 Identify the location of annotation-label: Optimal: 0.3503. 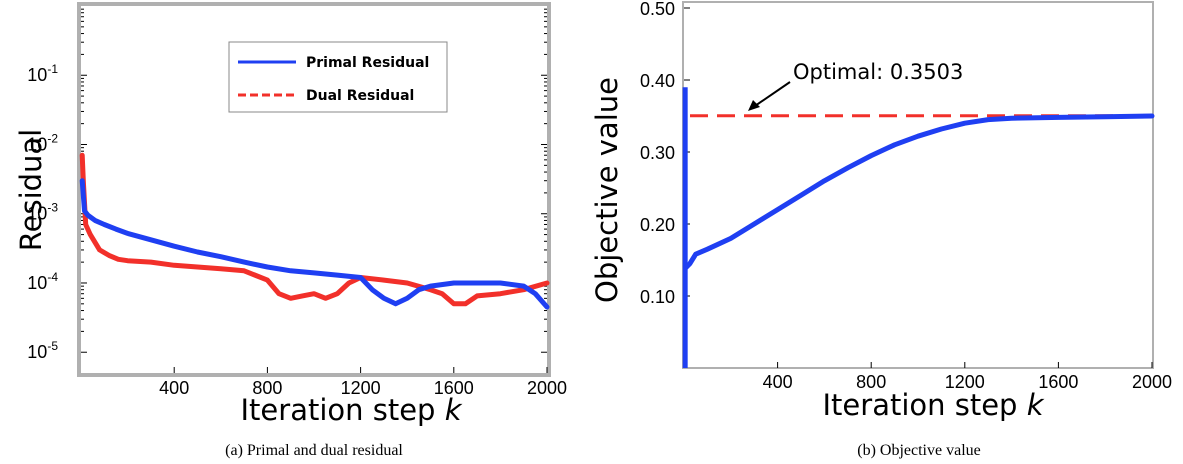
(878, 72).